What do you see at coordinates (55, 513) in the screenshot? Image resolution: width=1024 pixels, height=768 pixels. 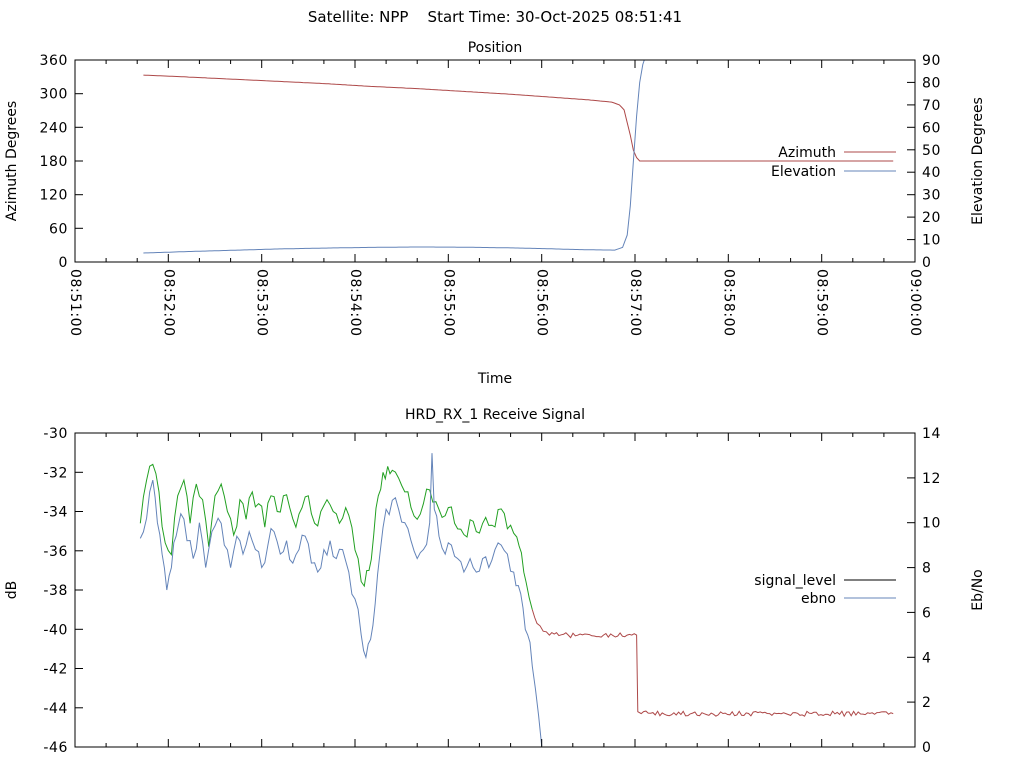 I see `y-left-tick-label: -34` at bounding box center [55, 513].